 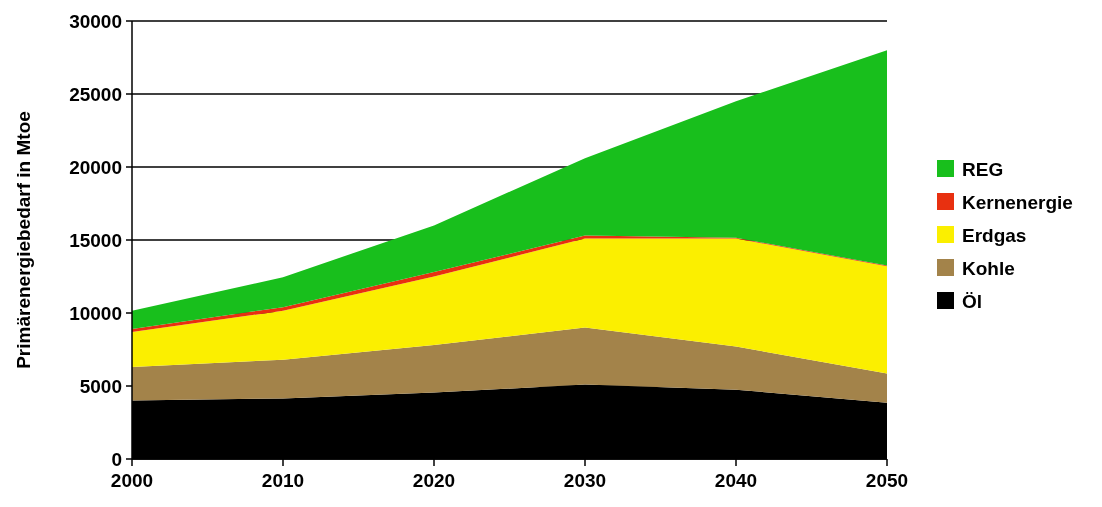 I want to click on y-tick-label: 30000, so click(x=95, y=21).